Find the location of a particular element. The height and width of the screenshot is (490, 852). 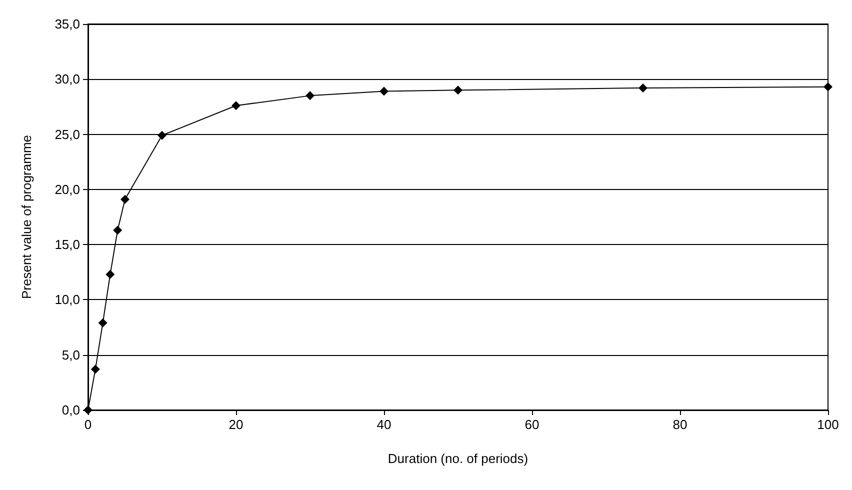

y-tick-label: 25,0 is located at coordinates (67, 134).